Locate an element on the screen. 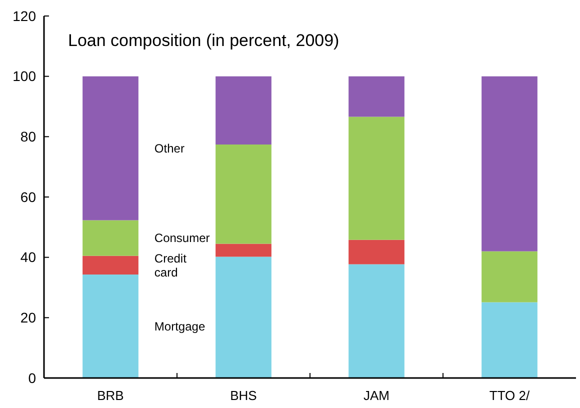 The width and height of the screenshot is (580, 408). text: Loan composition (in percent, 2009) is located at coordinates (204, 40).